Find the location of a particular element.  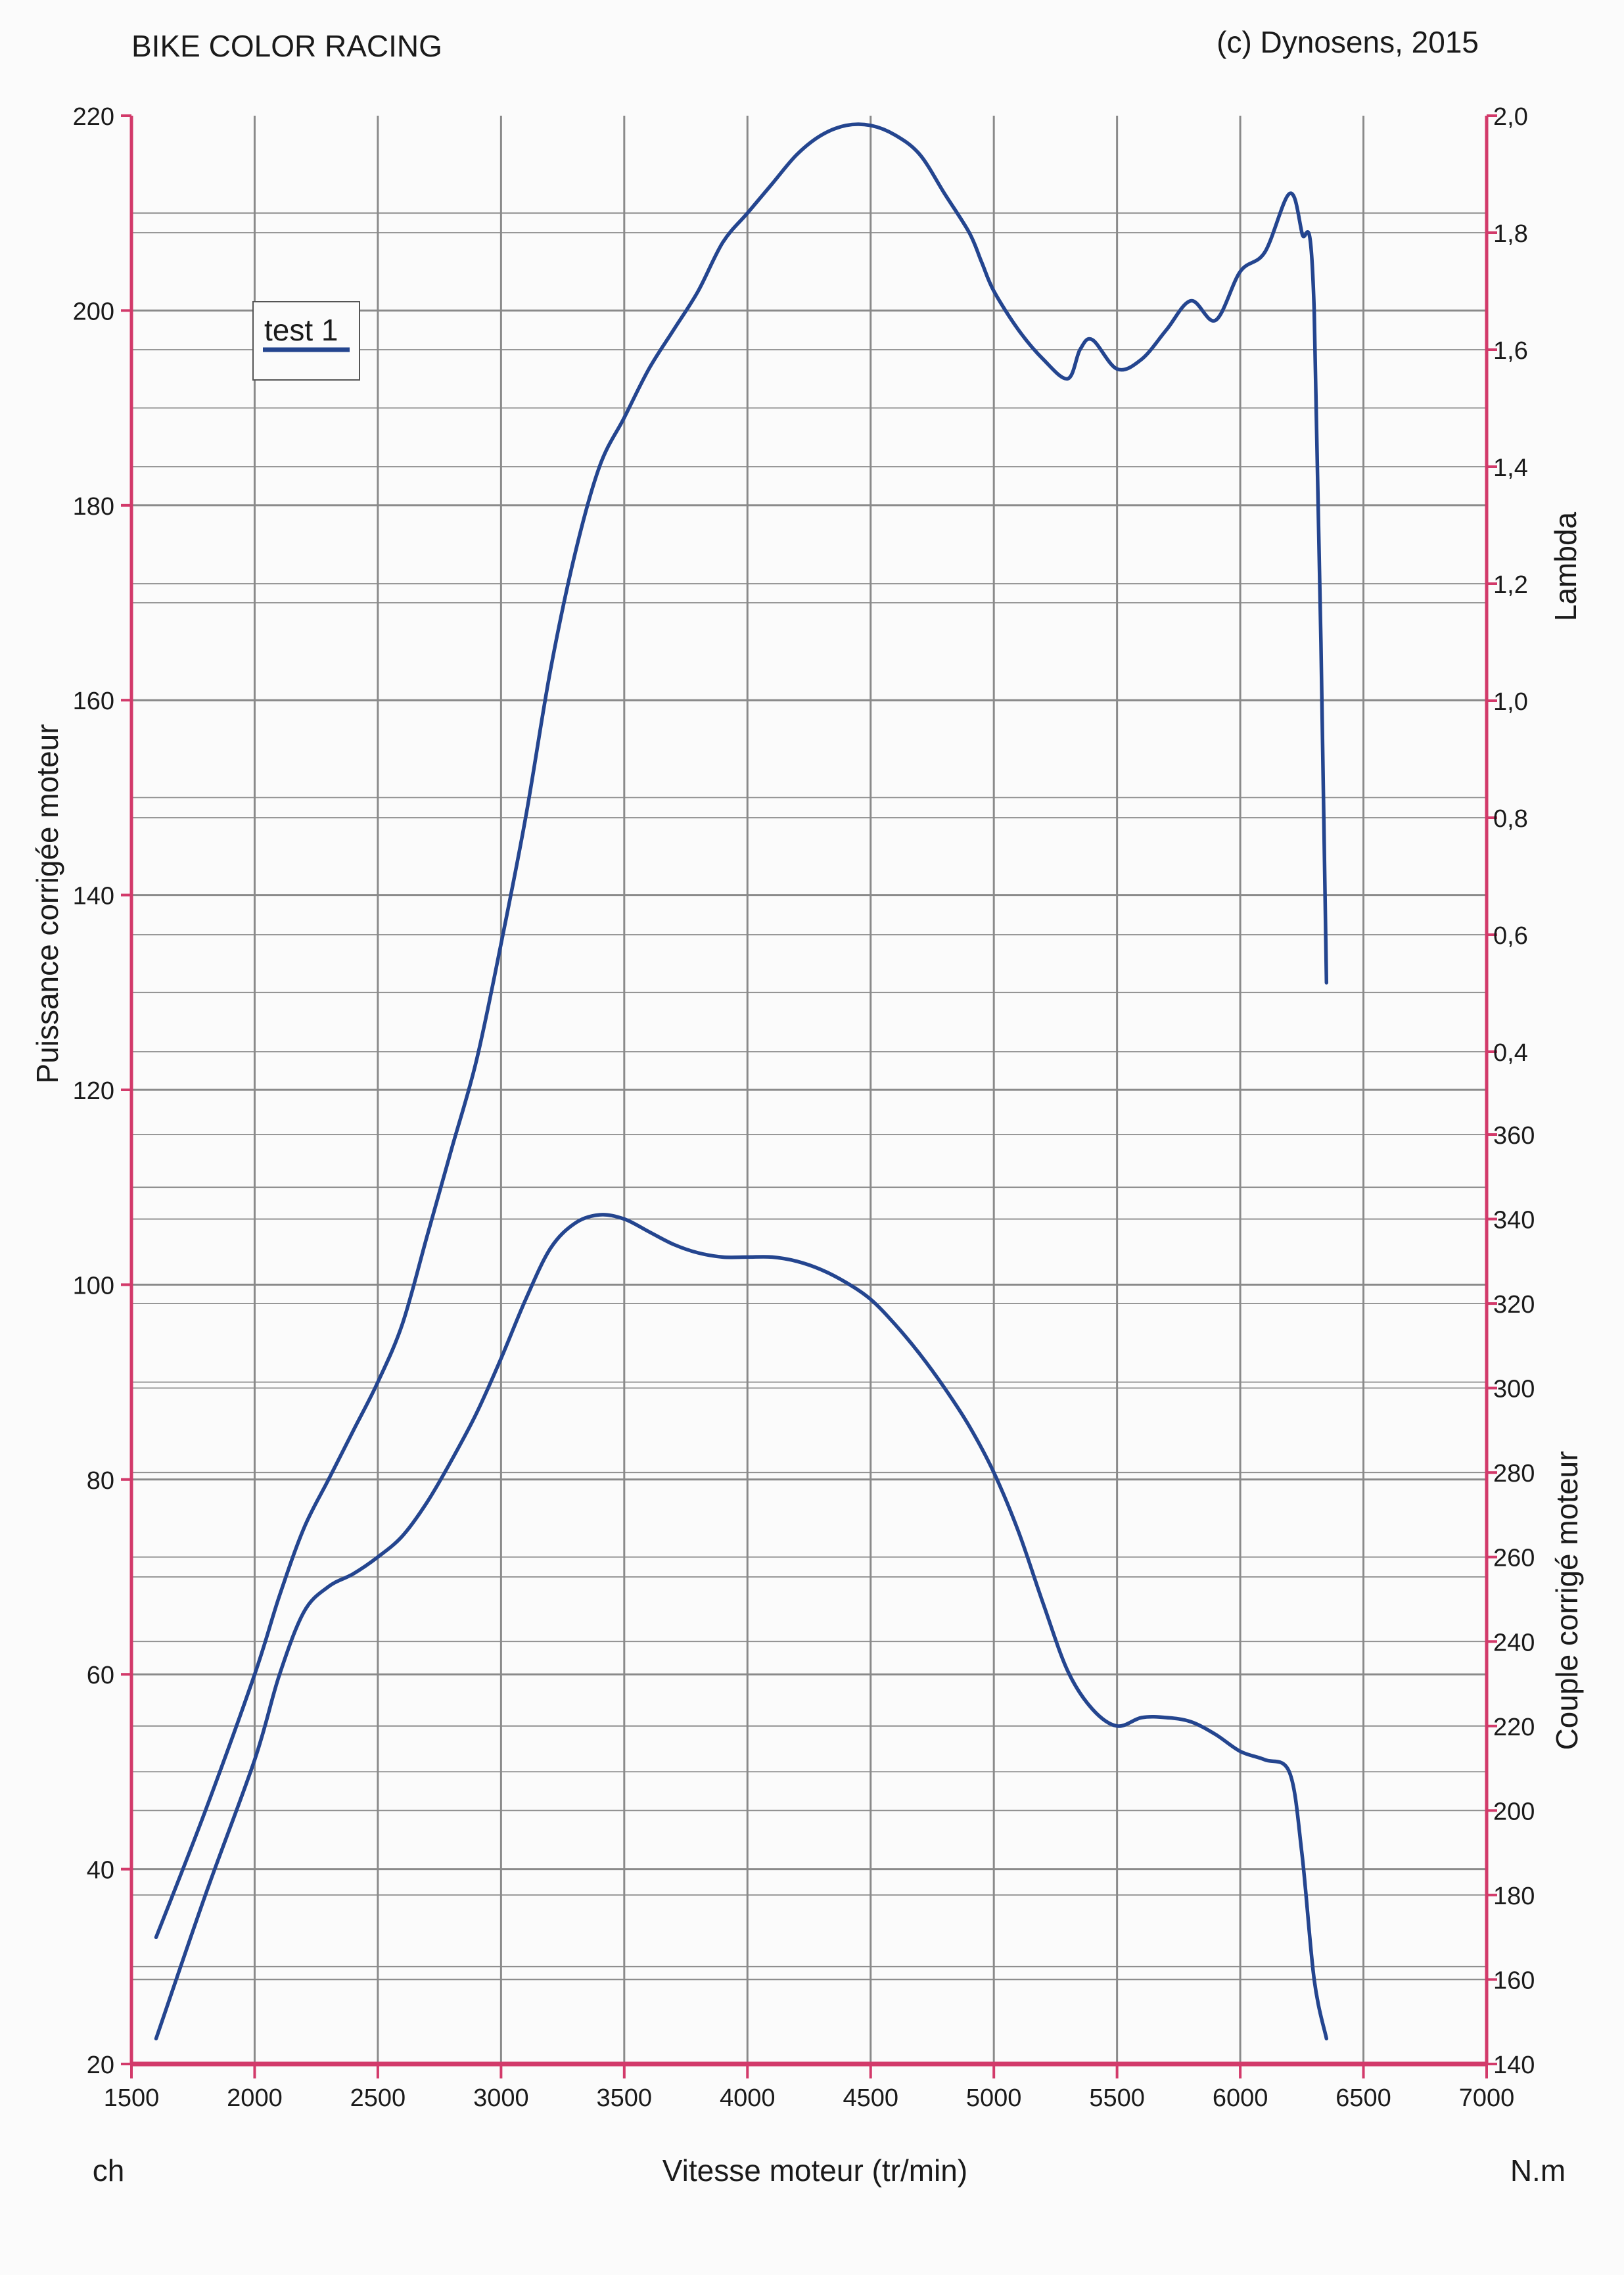

x-tick-label: 4500 is located at coordinates (871, 2098).